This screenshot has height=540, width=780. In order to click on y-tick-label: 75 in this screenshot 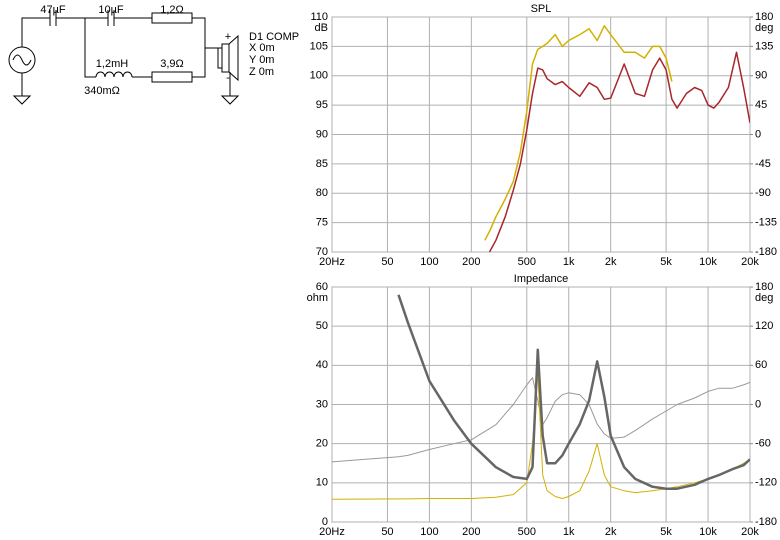, I will do `click(322, 223)`.